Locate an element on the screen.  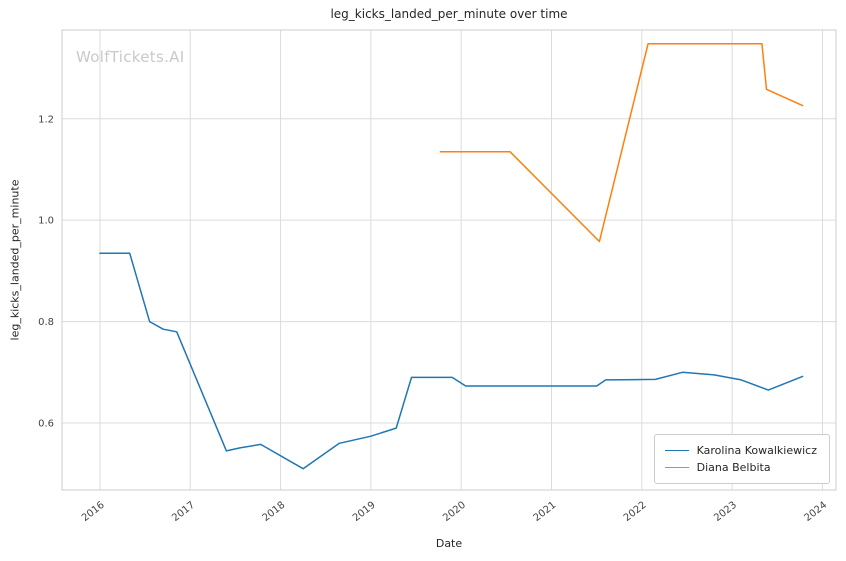
legend-label-karolina: Karolina Kowalkiewicz is located at coordinates (756, 450).